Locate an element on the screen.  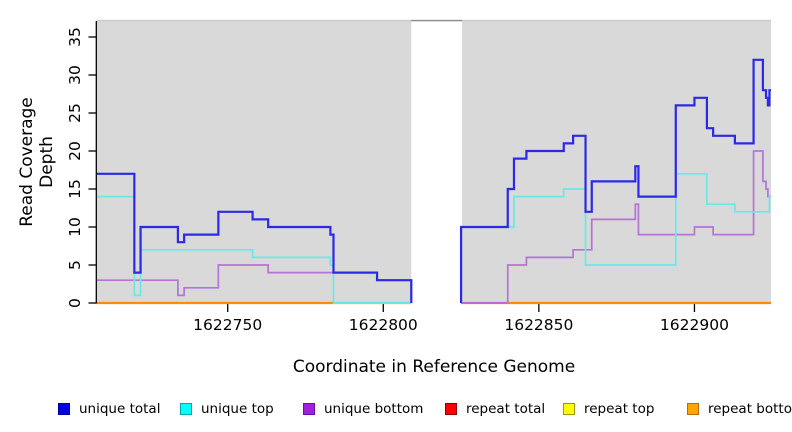
y-tick-label: 20 is located at coordinates (75, 151).